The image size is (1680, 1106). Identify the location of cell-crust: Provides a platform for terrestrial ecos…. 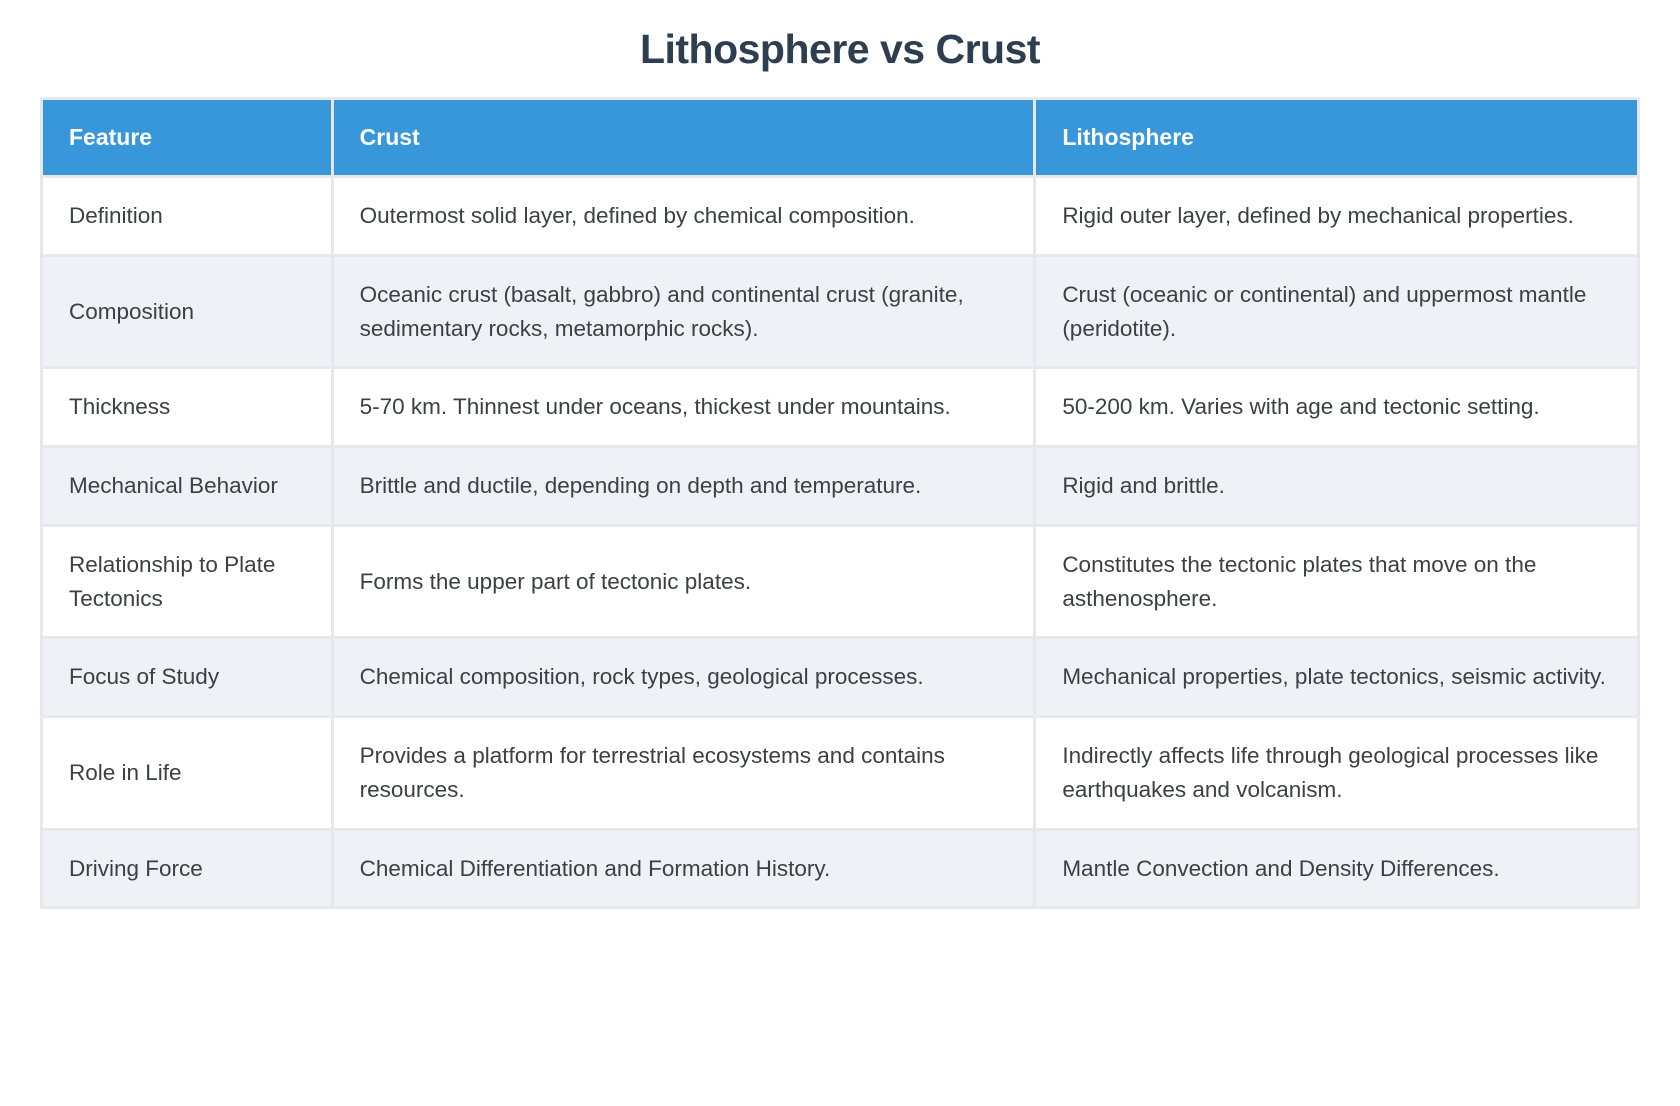
(683, 773).